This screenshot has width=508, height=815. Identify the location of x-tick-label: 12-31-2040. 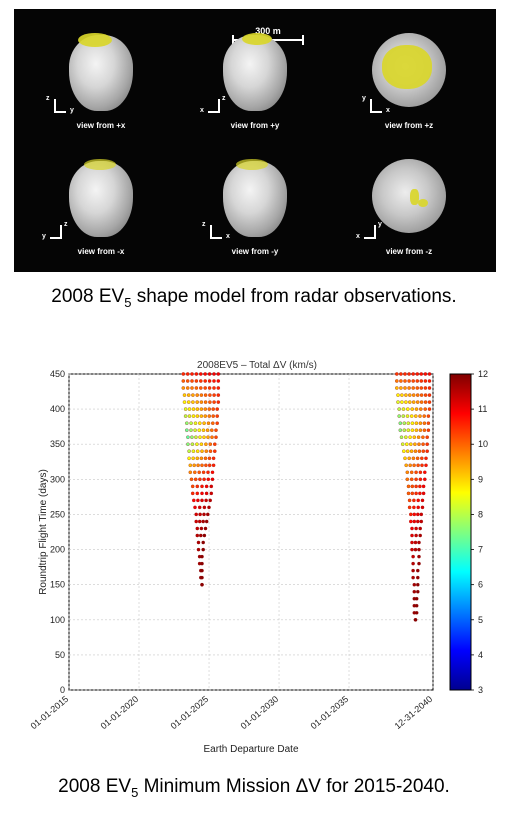
(414, 712).